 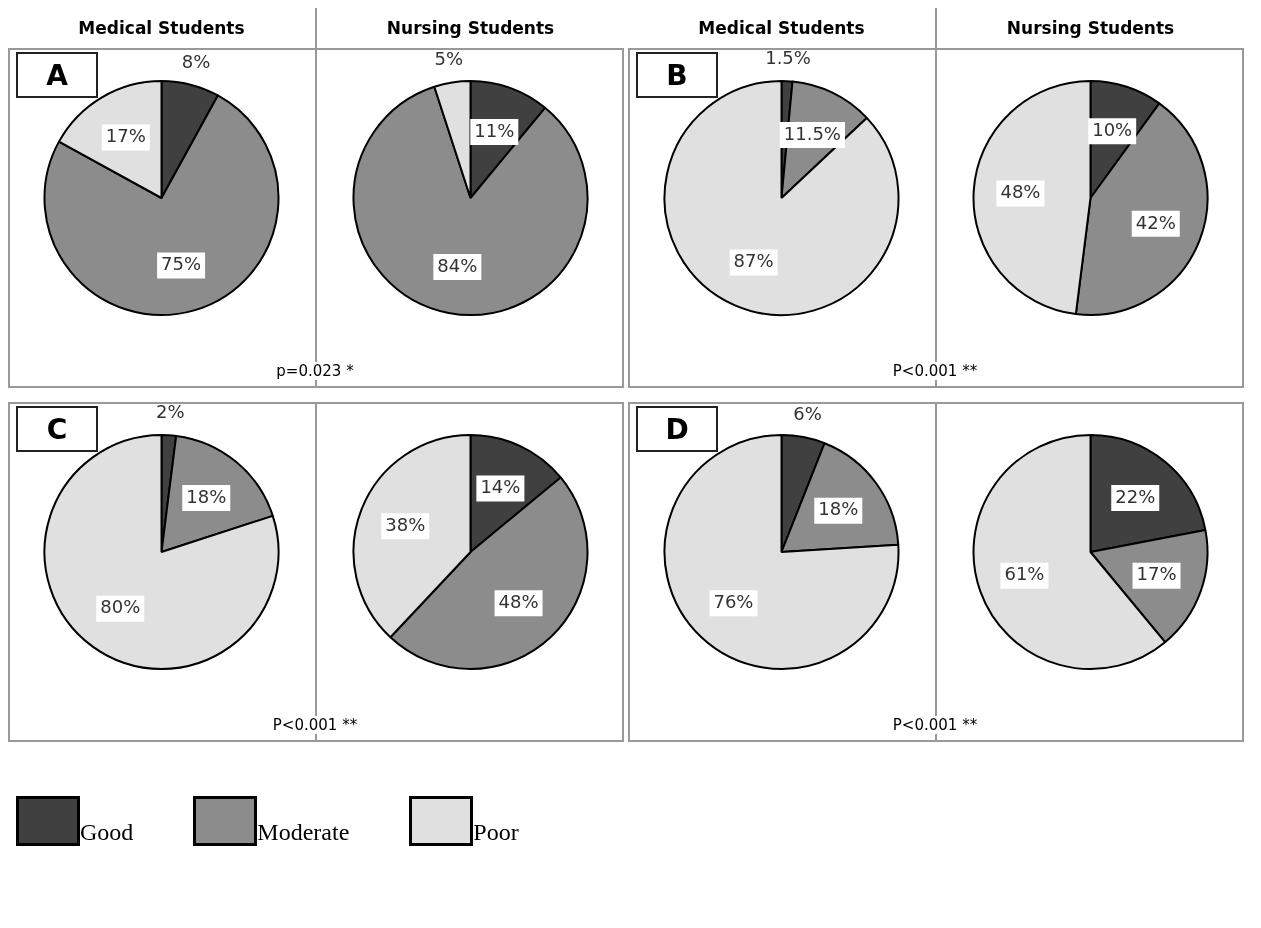 I want to click on data-label: 5%, so click(x=449, y=59).